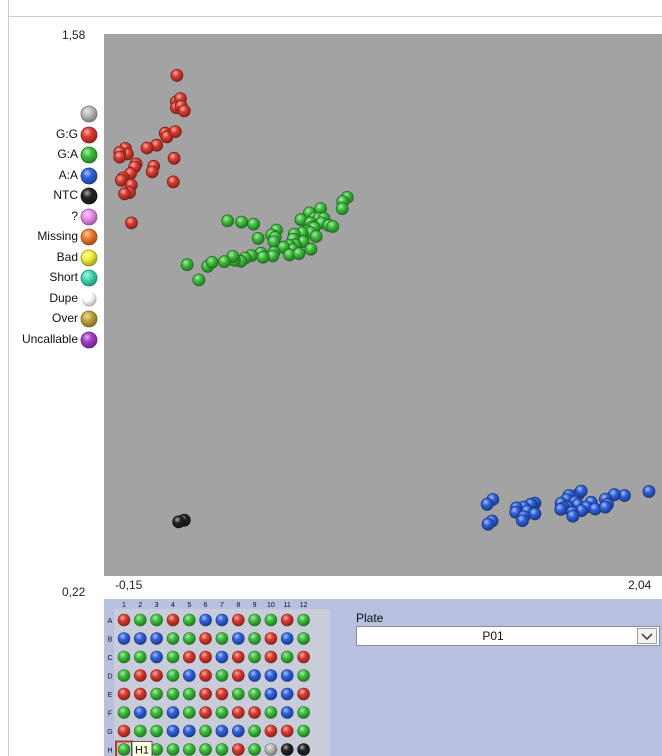 The width and height of the screenshot is (662, 756). What do you see at coordinates (508, 636) in the screenshot?
I see `plate-dropdown: P01` at bounding box center [508, 636].